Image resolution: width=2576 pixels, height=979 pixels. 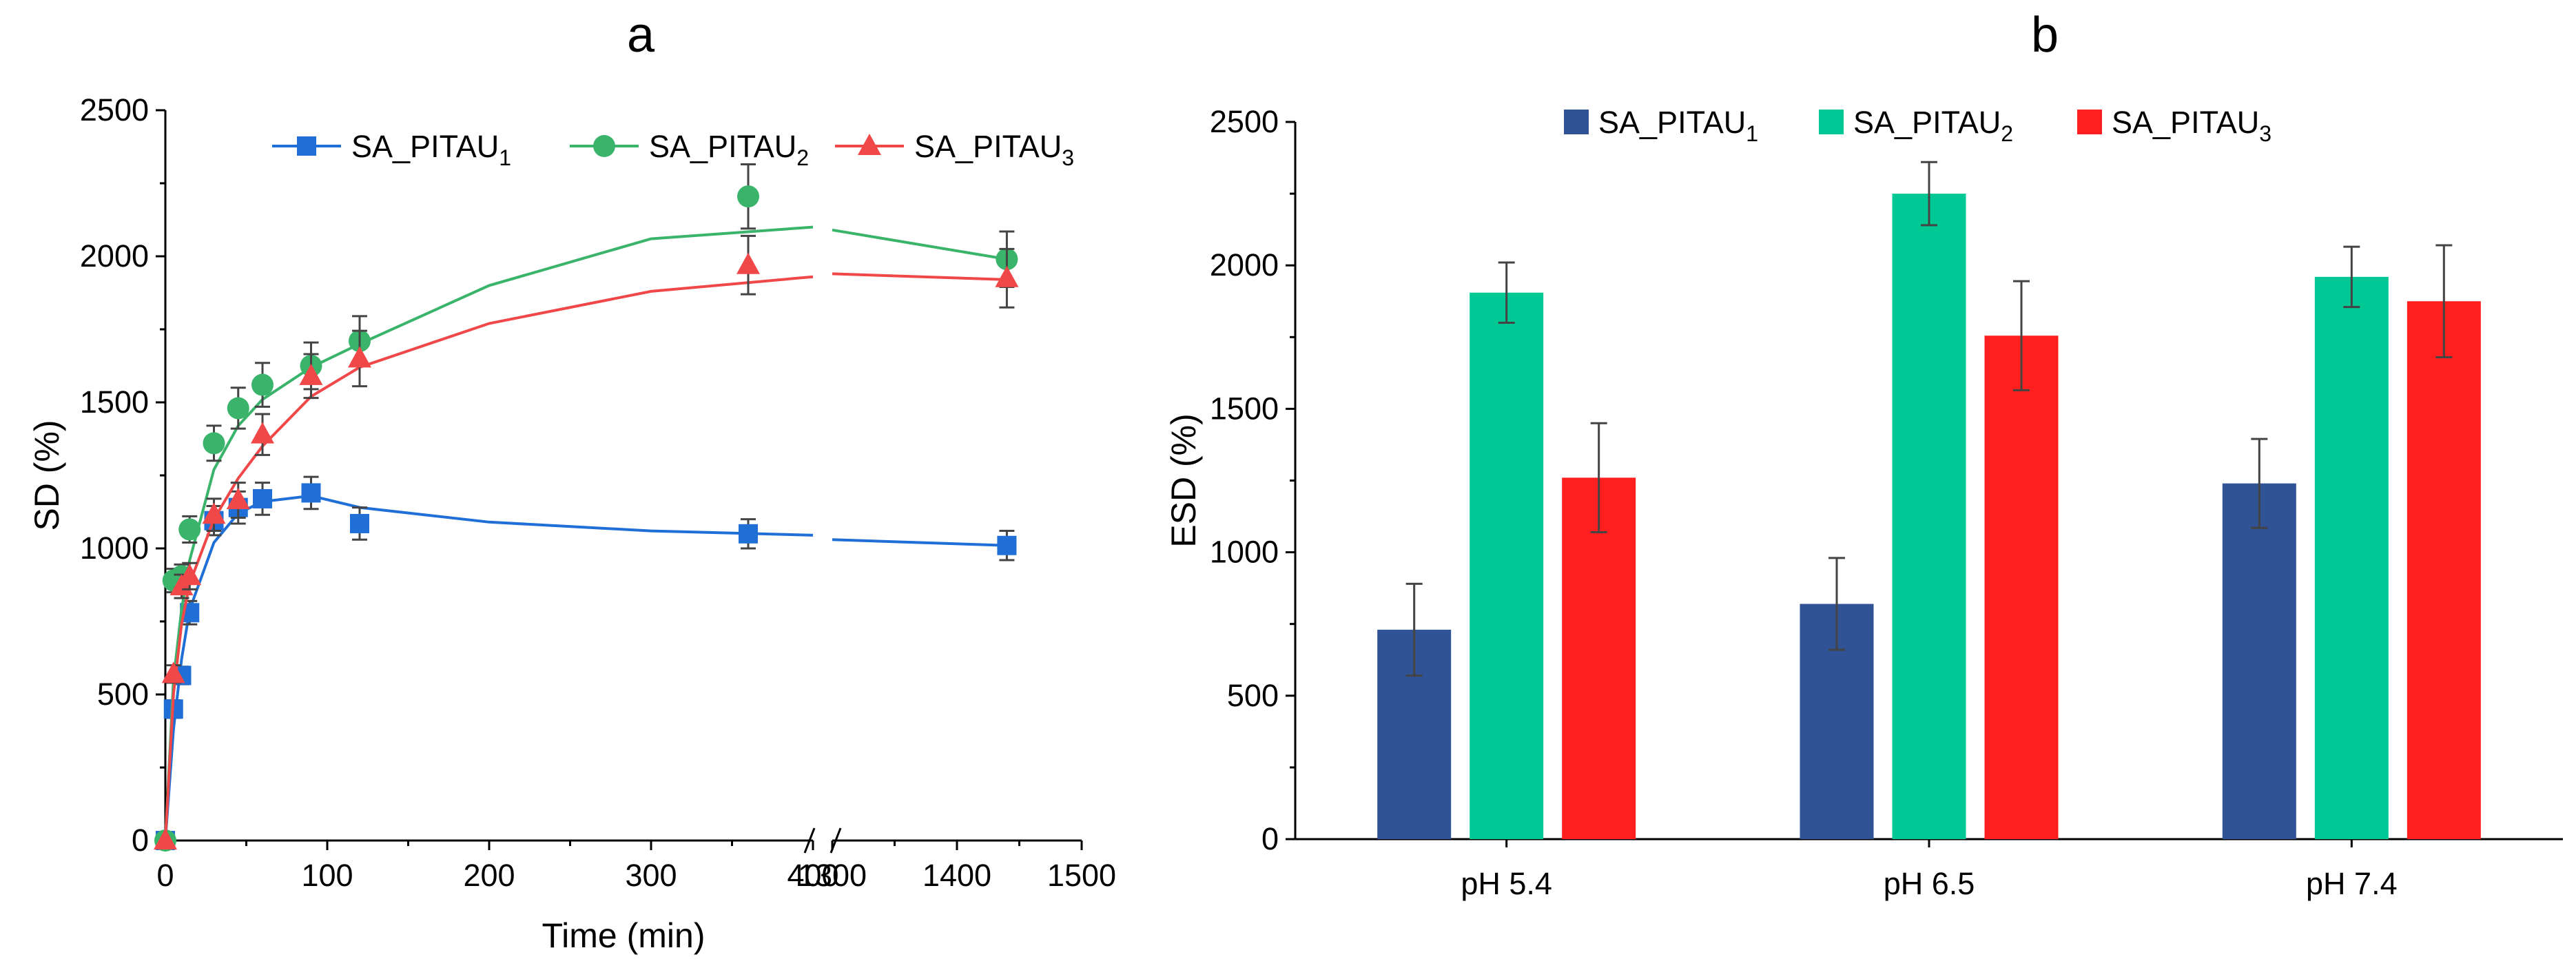 I want to click on axis-break-mark, so click(x=809, y=840).